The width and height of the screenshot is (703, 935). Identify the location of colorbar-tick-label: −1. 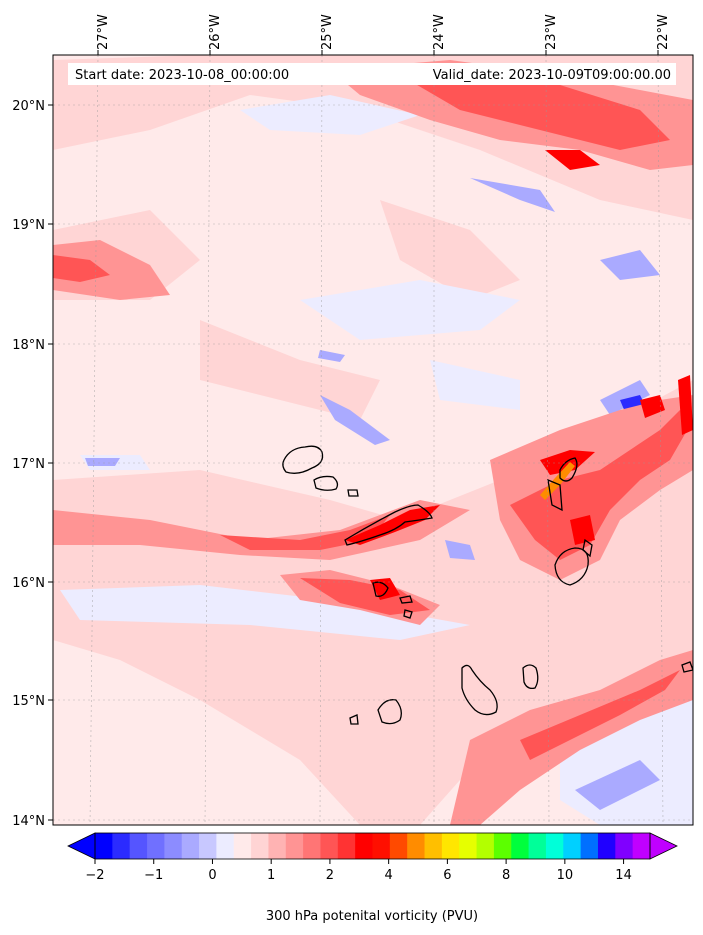
(153, 875).